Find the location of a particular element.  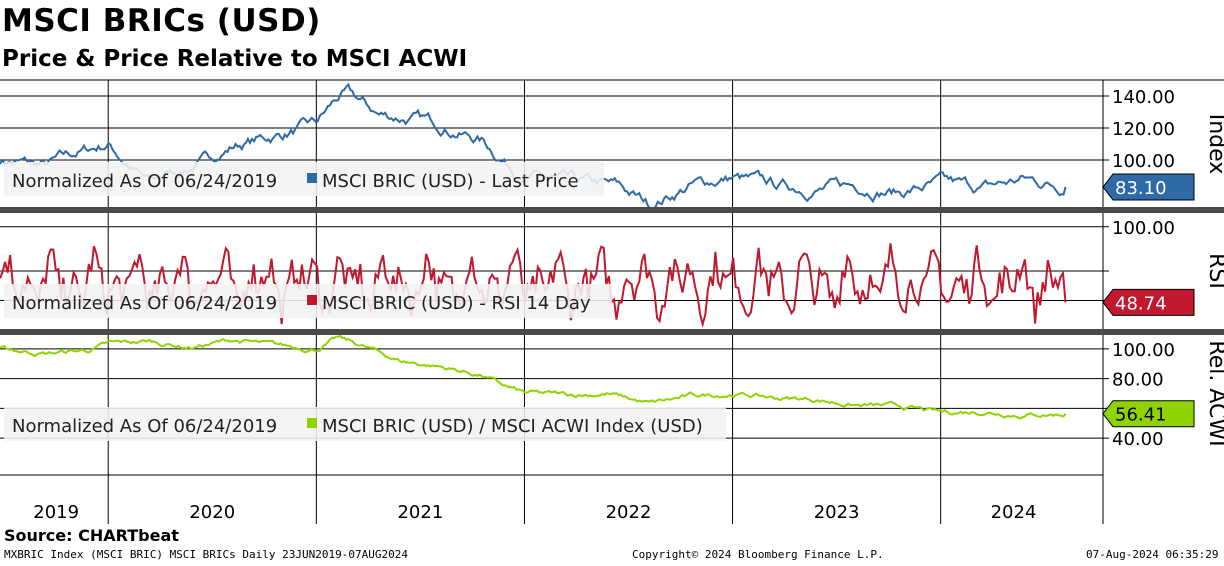

axis-title: Index is located at coordinates (1214, 144).